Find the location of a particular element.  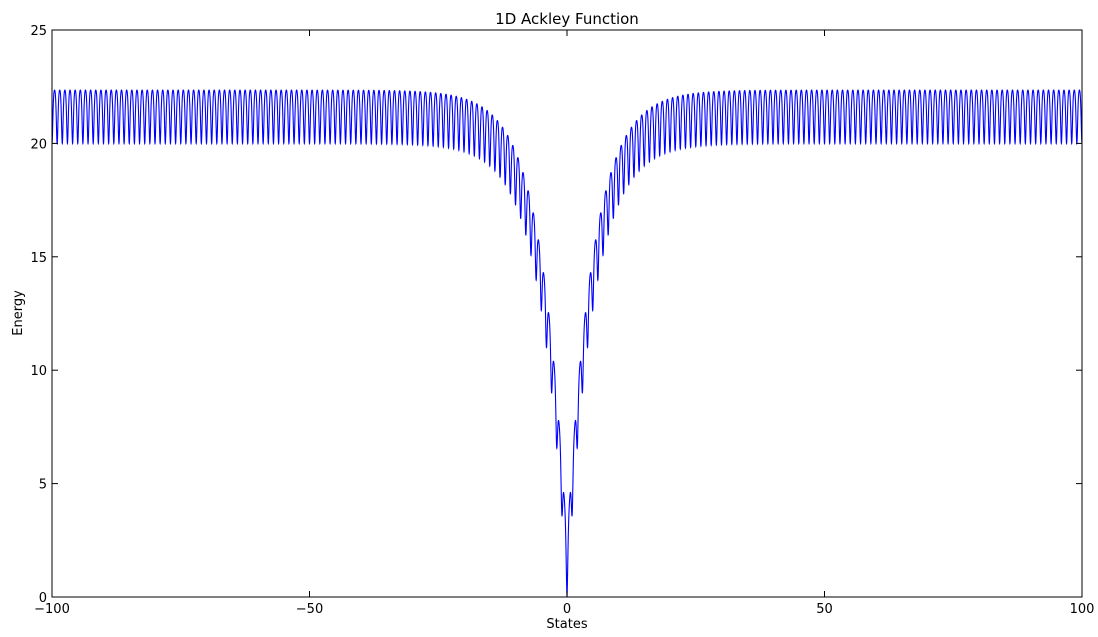

x-tick-label: −50 is located at coordinates (309, 609).